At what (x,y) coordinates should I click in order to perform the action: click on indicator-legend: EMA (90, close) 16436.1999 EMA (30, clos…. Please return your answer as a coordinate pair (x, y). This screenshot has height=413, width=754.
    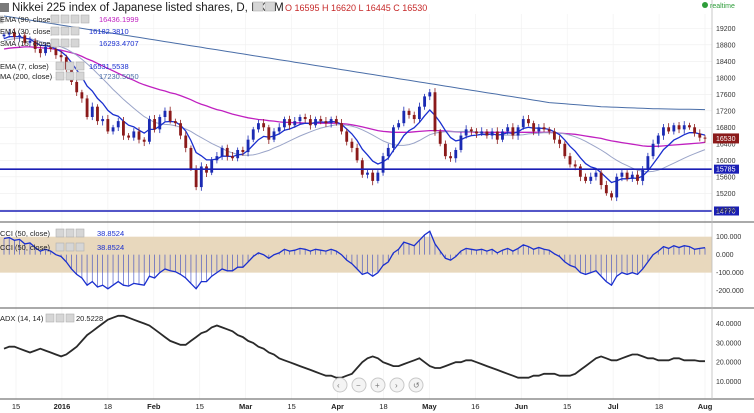
    Looking at the image, I should click on (69, 47).